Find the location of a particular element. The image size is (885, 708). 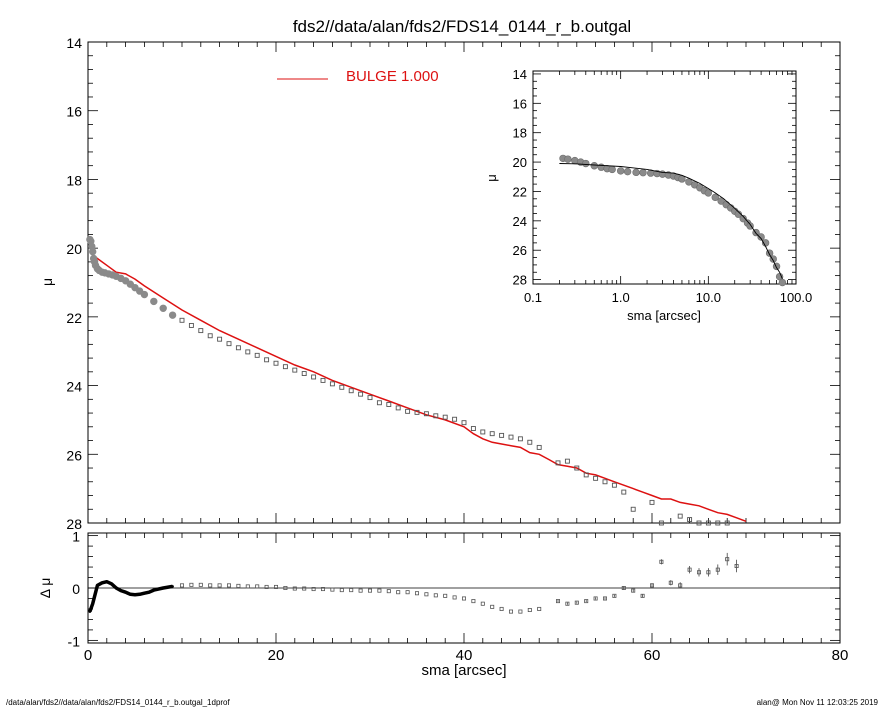

main-y-axis-label: μ is located at coordinates (47, 282).